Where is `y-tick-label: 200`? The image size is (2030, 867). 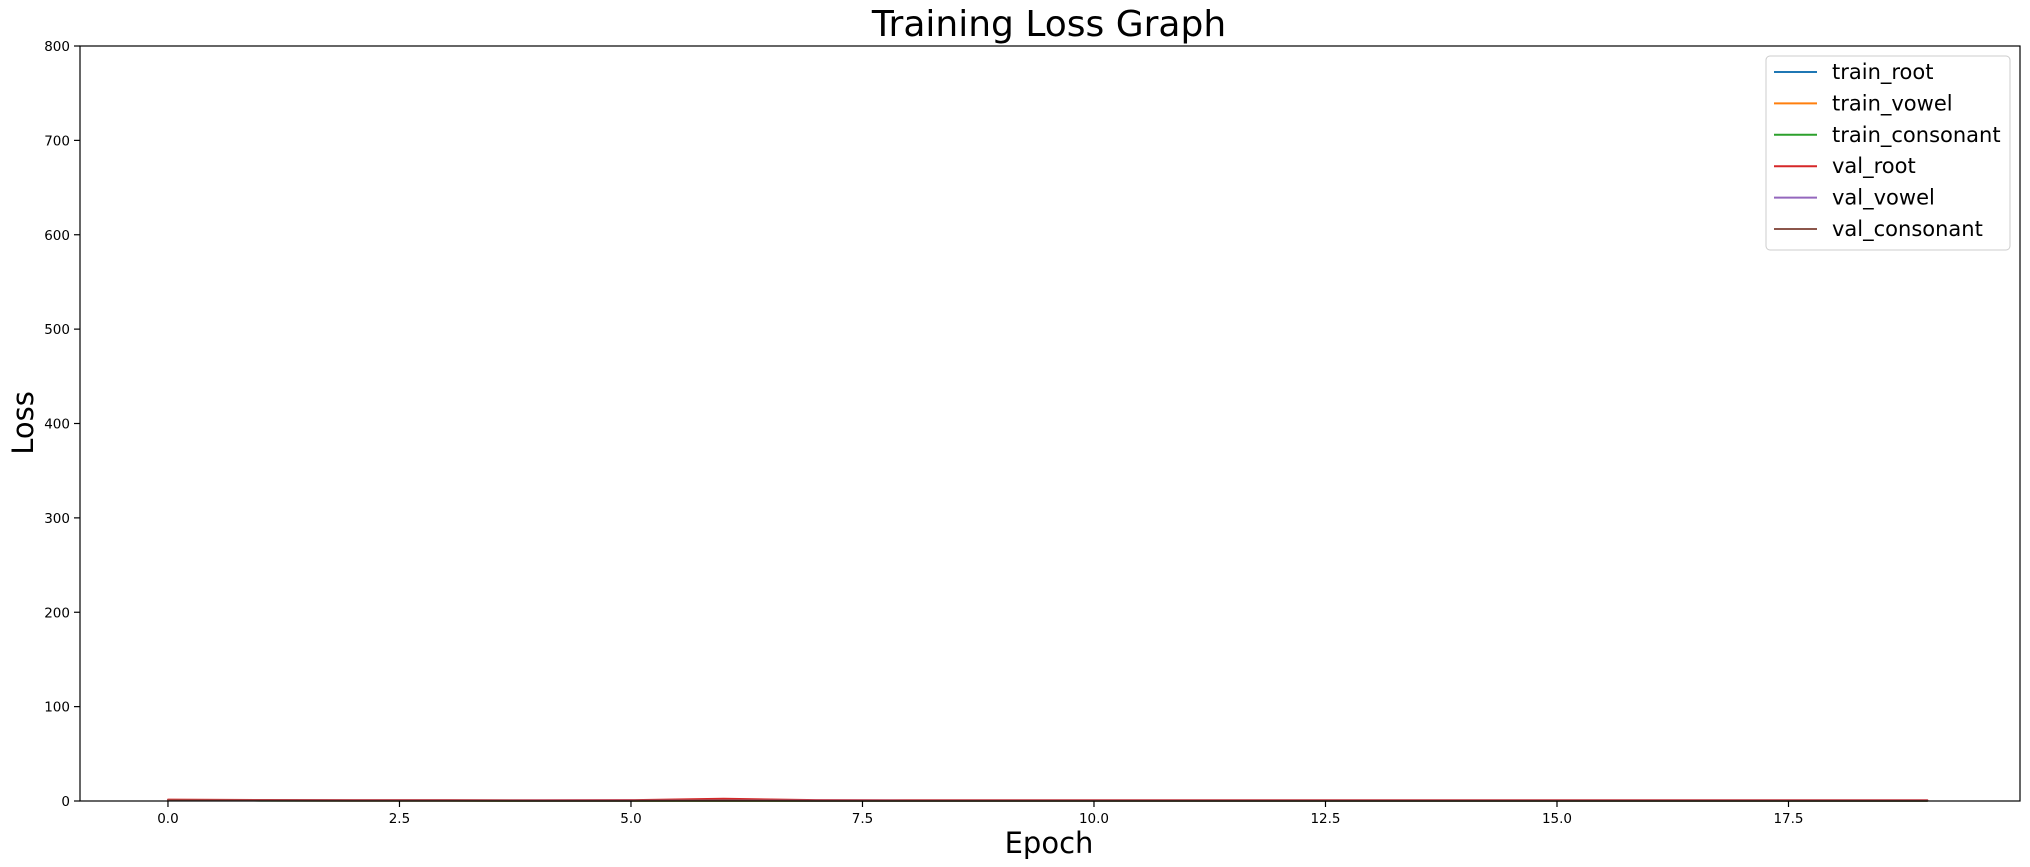
y-tick-label: 200 is located at coordinates (57, 613).